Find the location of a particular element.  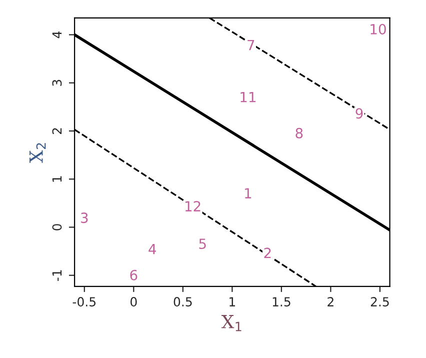

annotation: 3 is located at coordinates (84, 218).